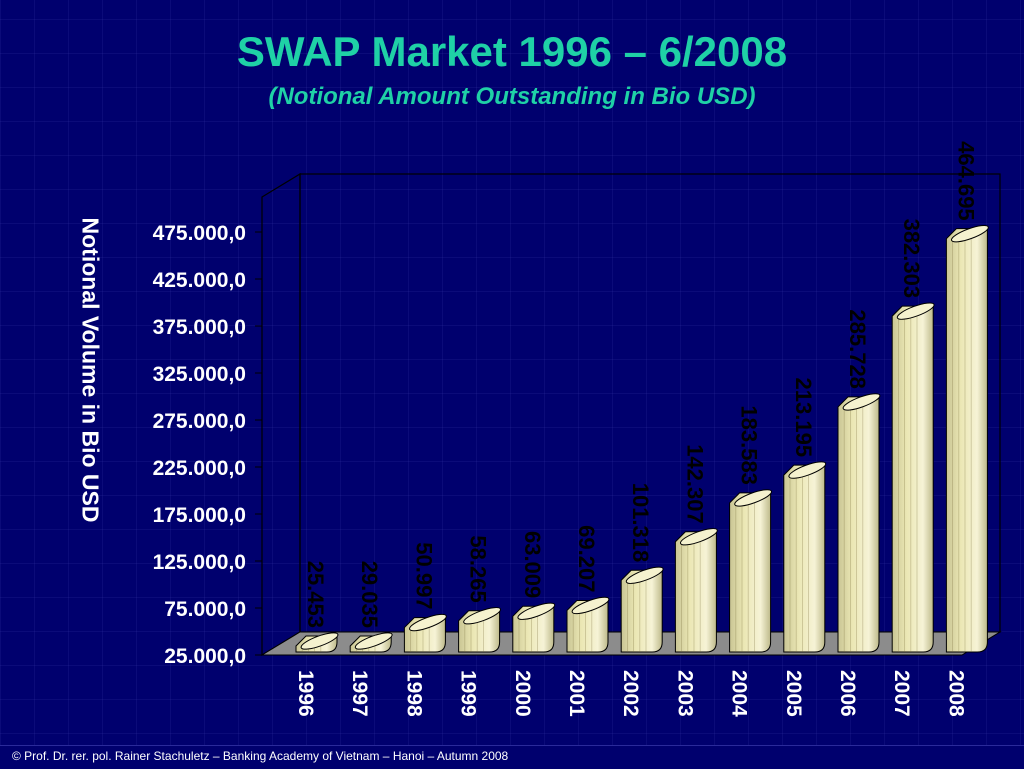  Describe the element at coordinates (684, 693) in the screenshot. I see `x-tick-label: 2003` at that location.